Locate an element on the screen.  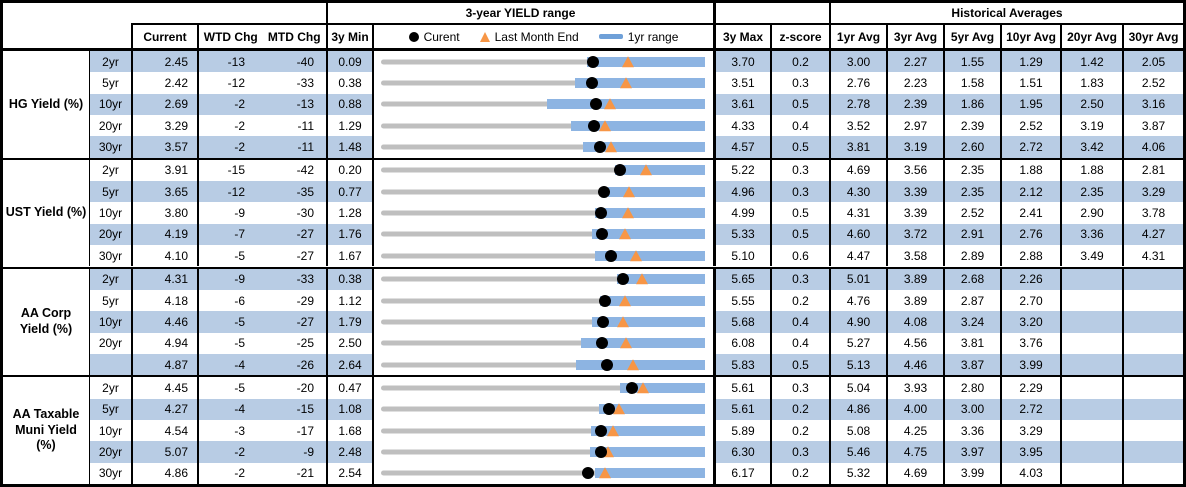
cell-z-score: 0.6 is located at coordinates (799, 256).